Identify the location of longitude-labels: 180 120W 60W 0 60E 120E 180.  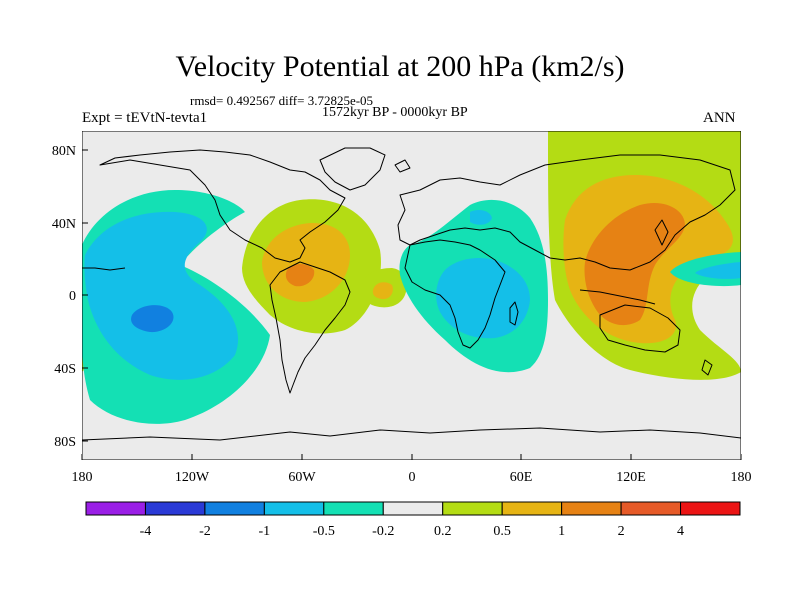
(412, 477).